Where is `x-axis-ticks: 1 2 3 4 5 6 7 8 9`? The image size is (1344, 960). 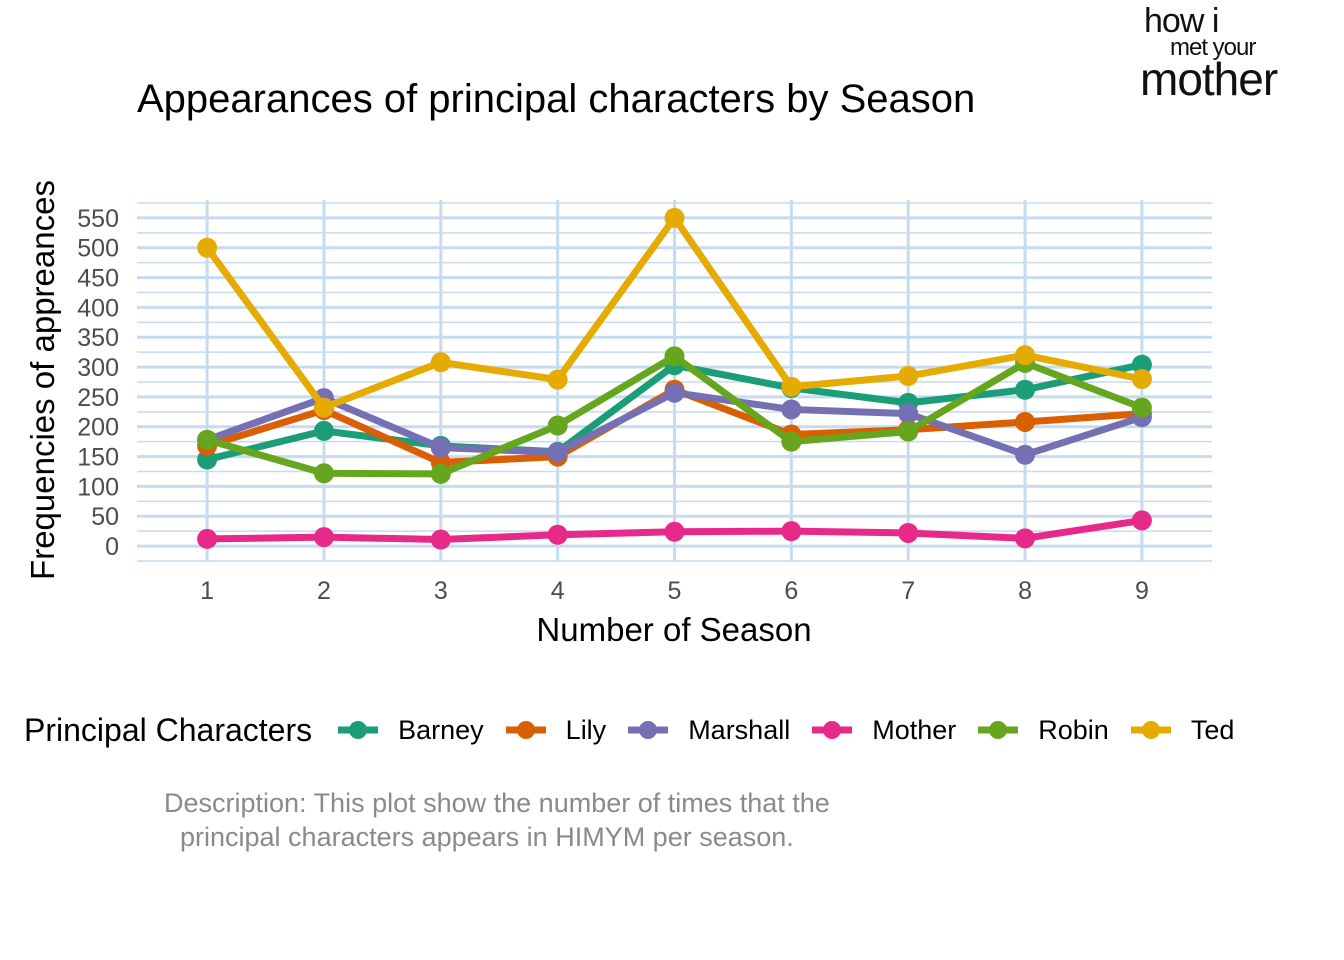
x-axis-ticks: 1 2 3 4 5 6 7 8 9 is located at coordinates (674, 591).